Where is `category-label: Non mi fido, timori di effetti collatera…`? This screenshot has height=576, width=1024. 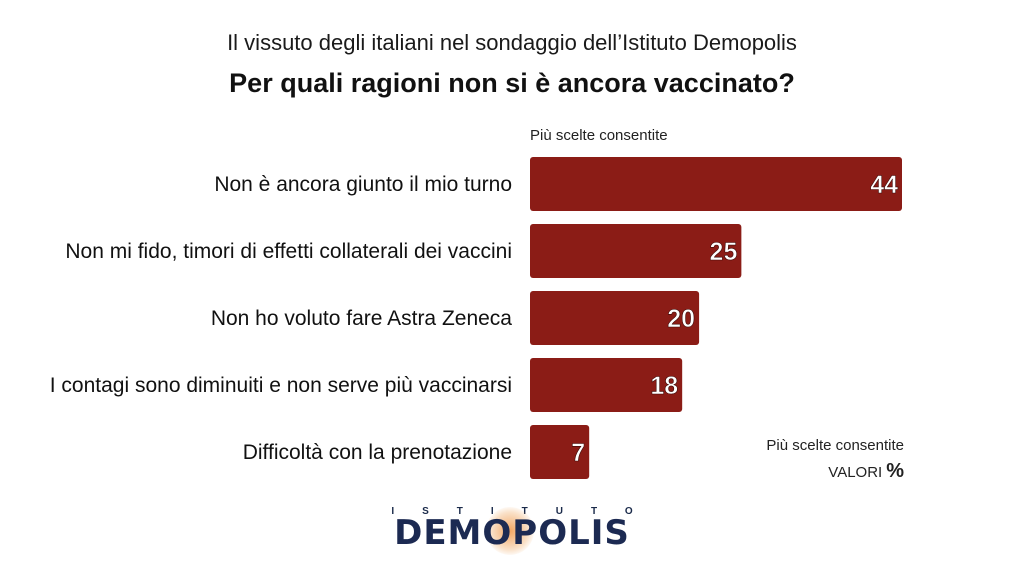 category-label: Non mi fido, timori di effetti collatera… is located at coordinates (288, 251).